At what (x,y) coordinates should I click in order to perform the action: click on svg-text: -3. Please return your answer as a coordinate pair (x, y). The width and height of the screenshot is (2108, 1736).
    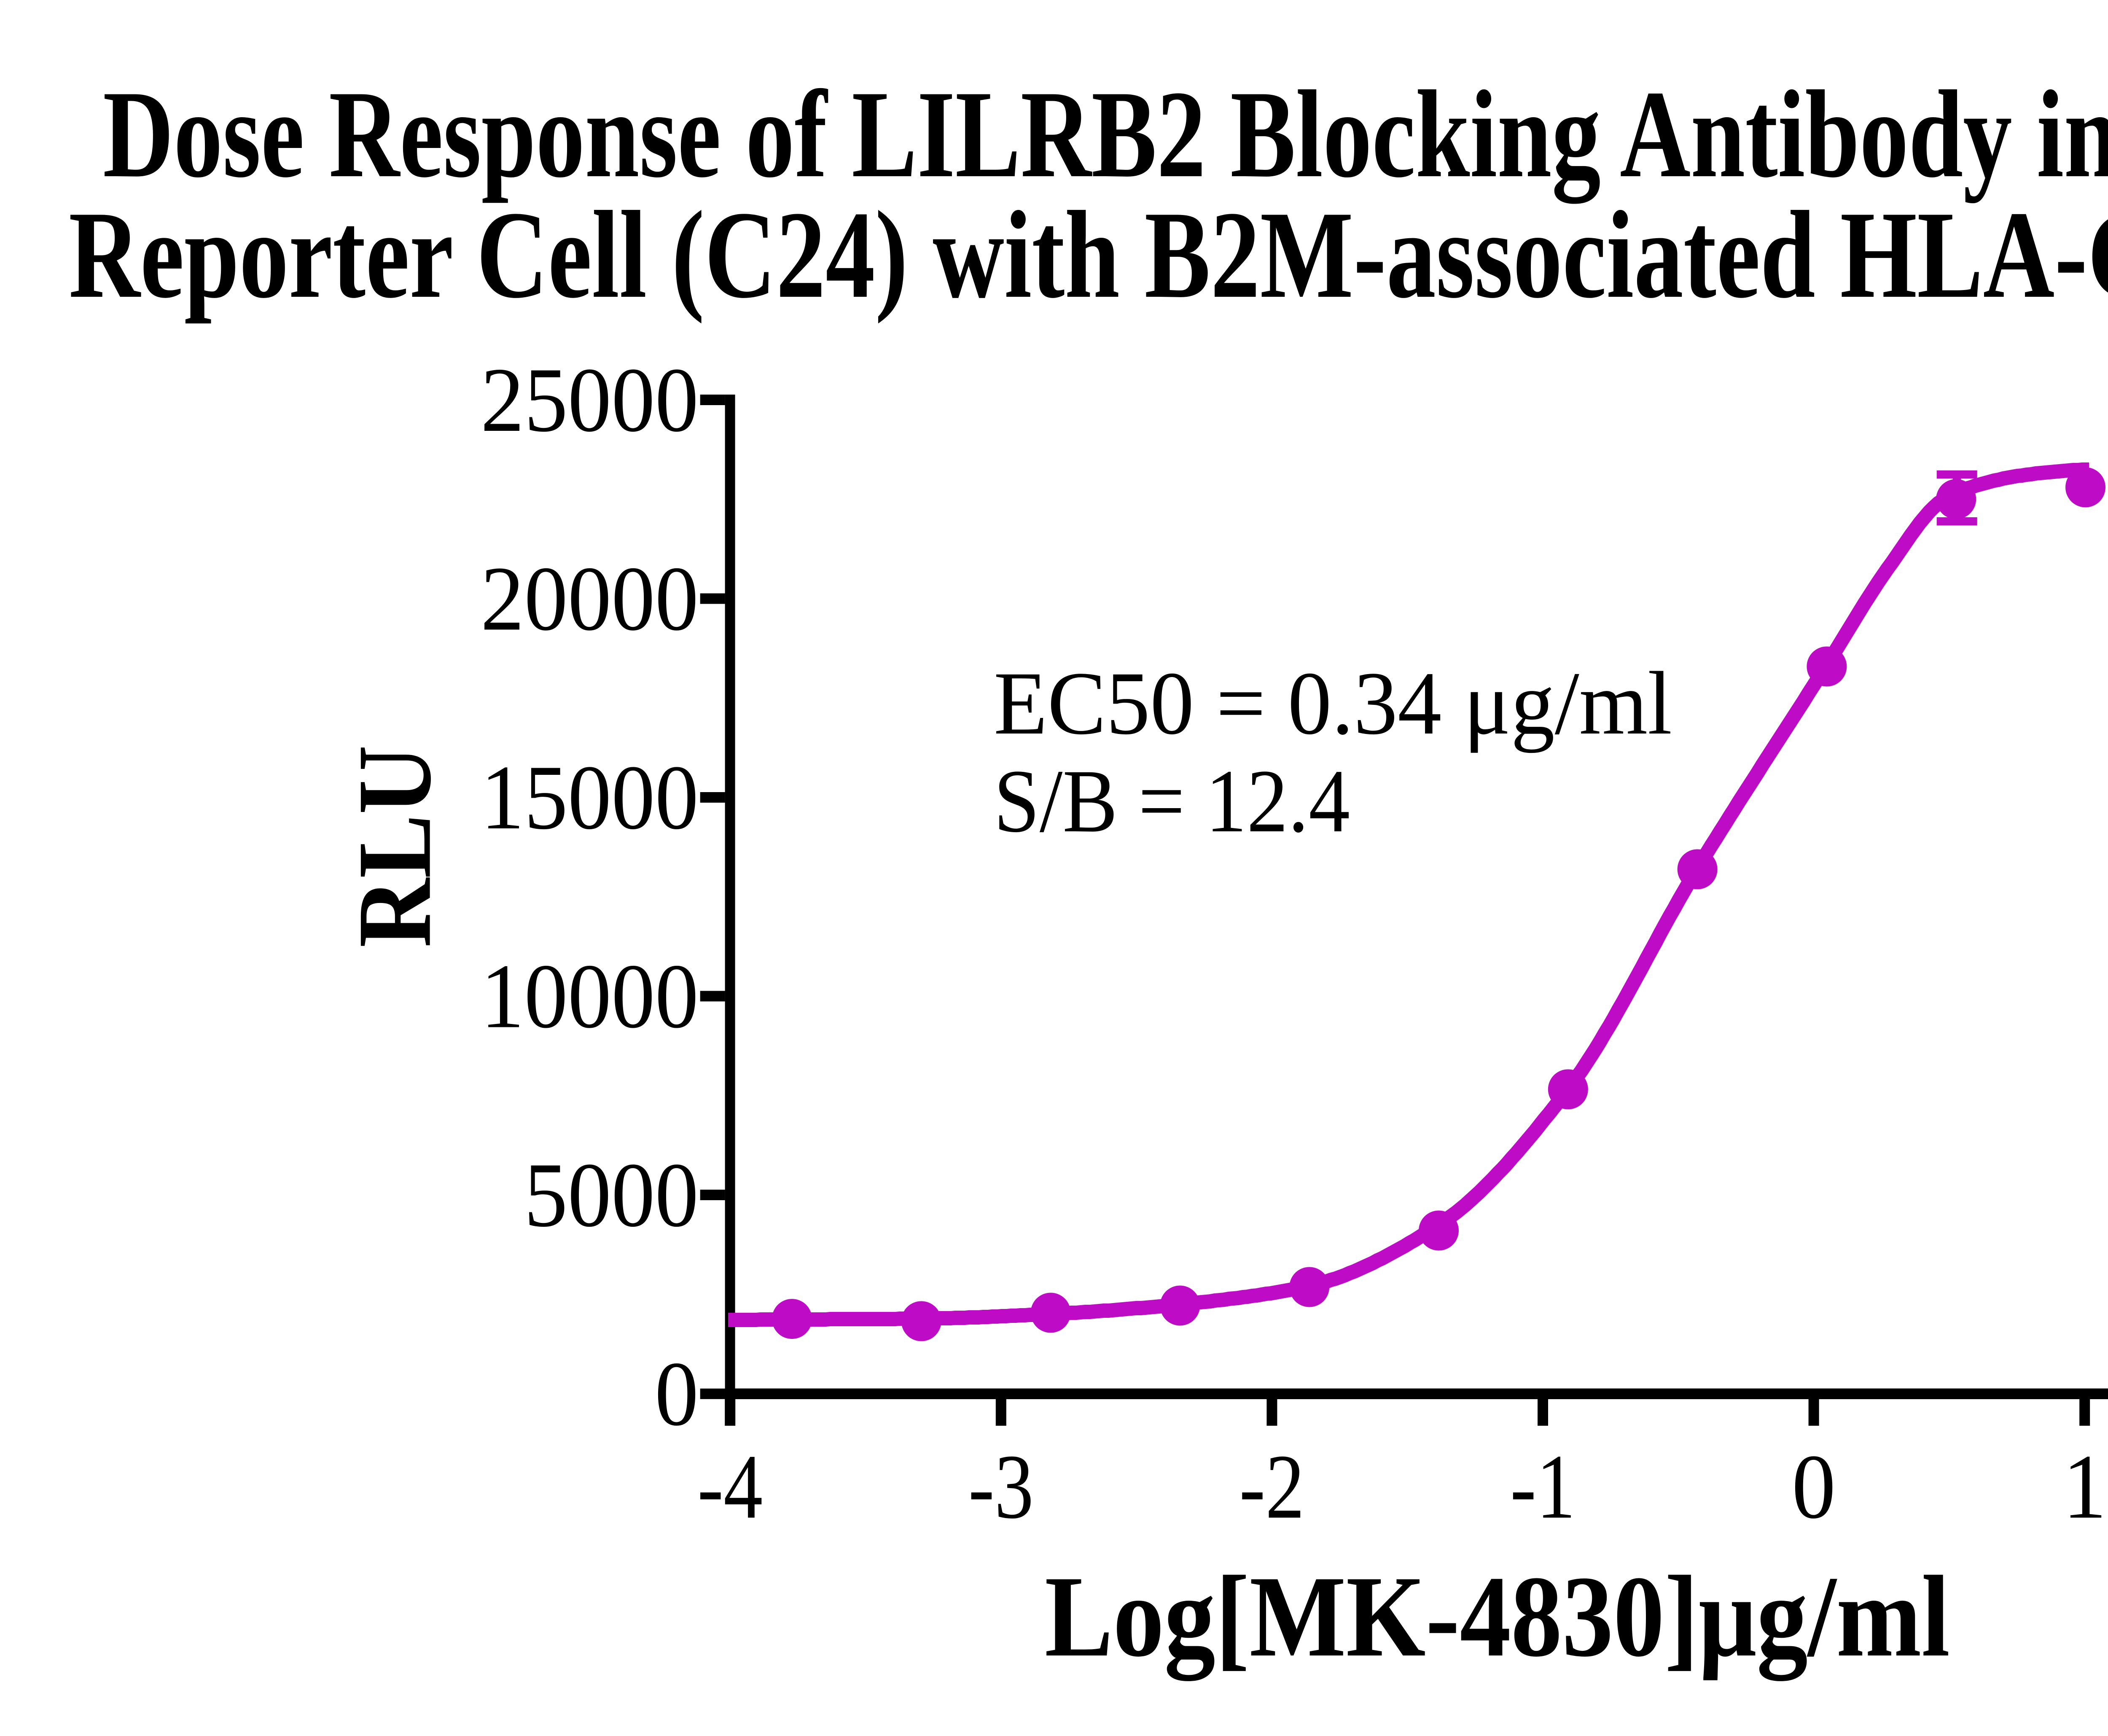
    Looking at the image, I should click on (1001, 1487).